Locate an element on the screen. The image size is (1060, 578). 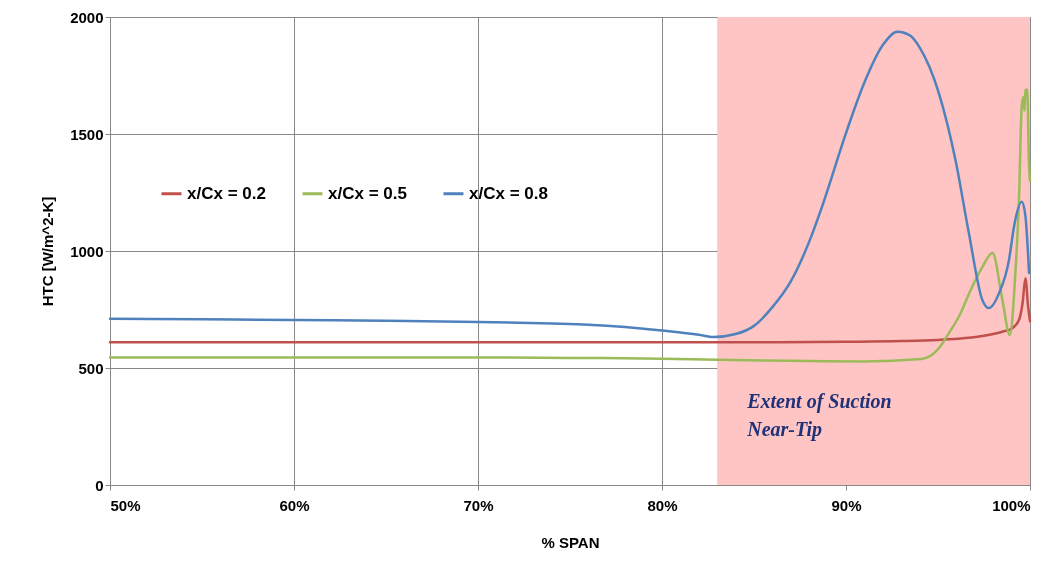
x-tick-label: 70% is located at coordinates (478, 505).